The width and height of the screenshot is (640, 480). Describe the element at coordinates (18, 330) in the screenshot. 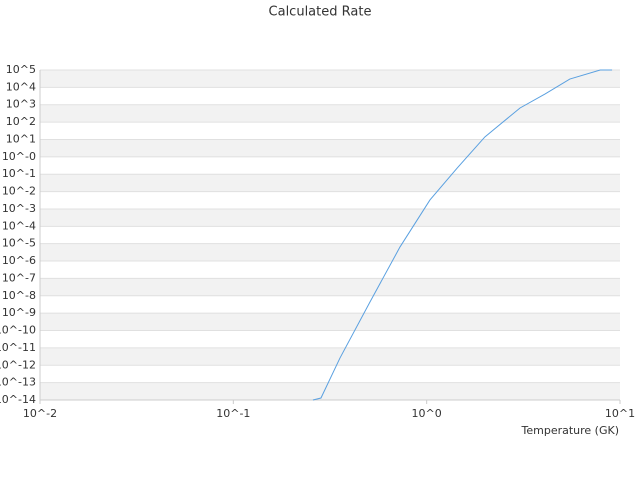

I see `y-tick-label: 10^-10` at that location.